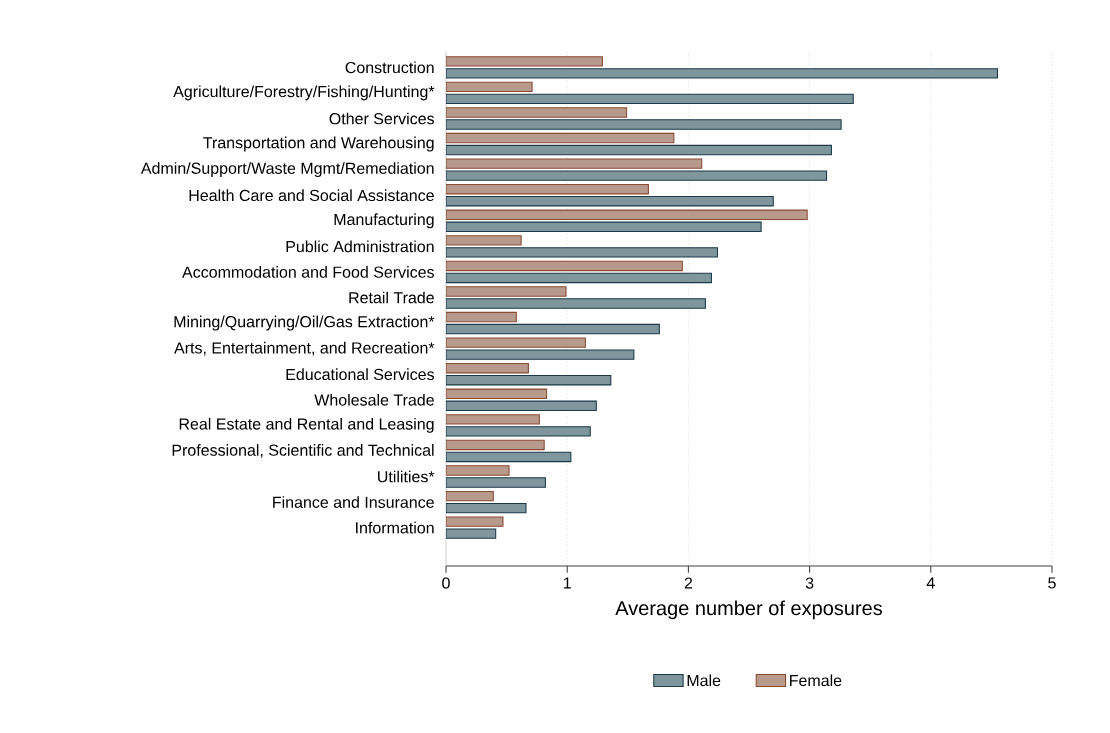  I want to click on y-tick-label: Health Care and Social Assistance, so click(311, 195).